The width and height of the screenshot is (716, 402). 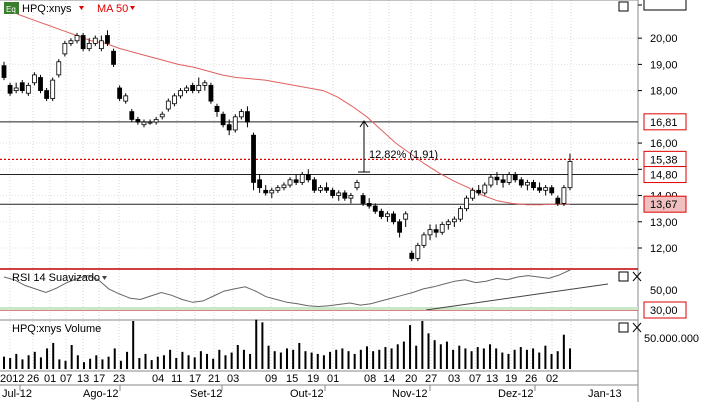 I want to click on rsi-tick-label: 30,00, so click(x=664, y=311).